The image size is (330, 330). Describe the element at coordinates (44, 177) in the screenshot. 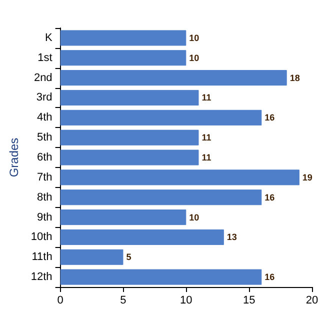

I see `y-tick-label: 7th` at that location.